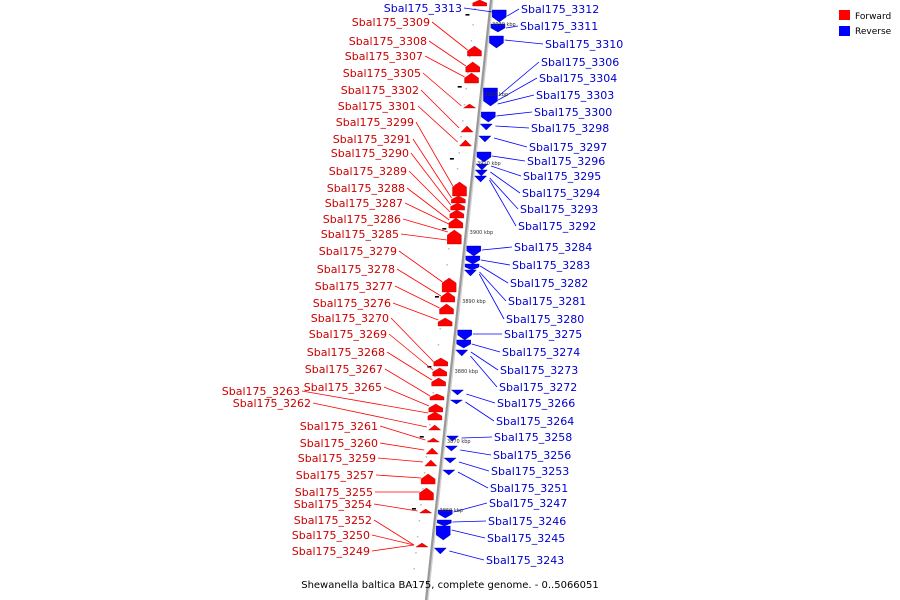 The width and height of the screenshot is (900, 600). What do you see at coordinates (525, 560) in the screenshot?
I see `reverse-gene-label: Sbal175_3243` at bounding box center [525, 560].